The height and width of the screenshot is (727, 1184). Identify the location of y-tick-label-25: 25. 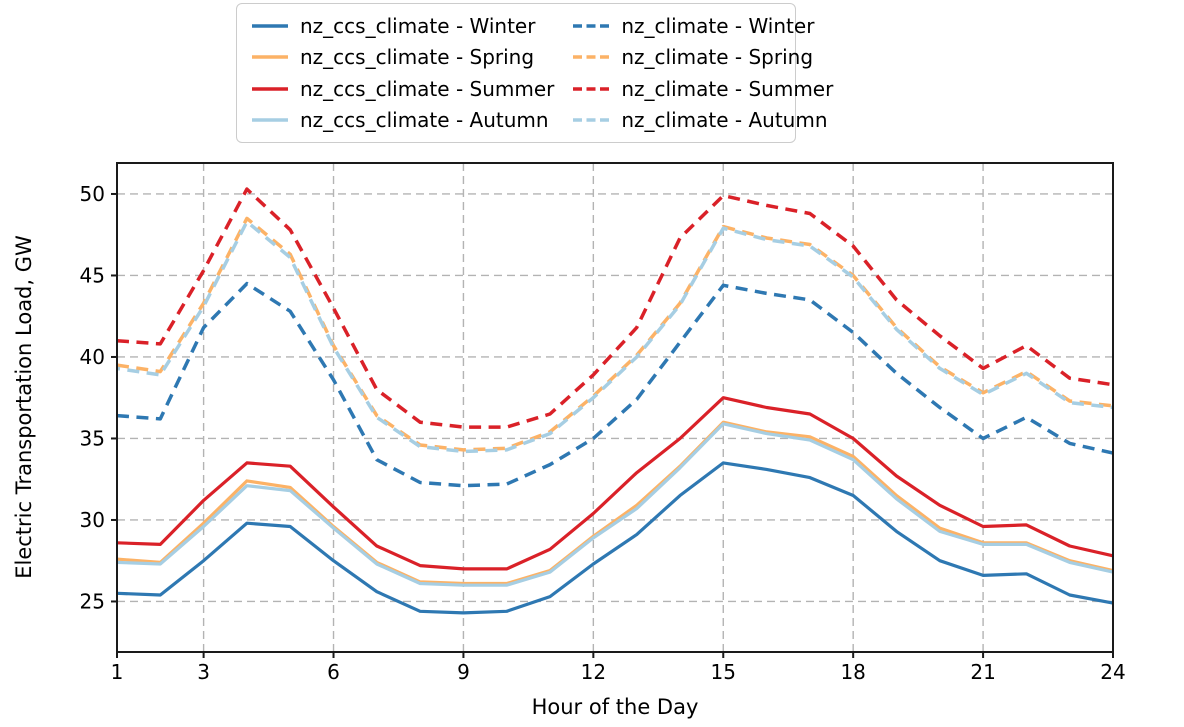
(92, 601).